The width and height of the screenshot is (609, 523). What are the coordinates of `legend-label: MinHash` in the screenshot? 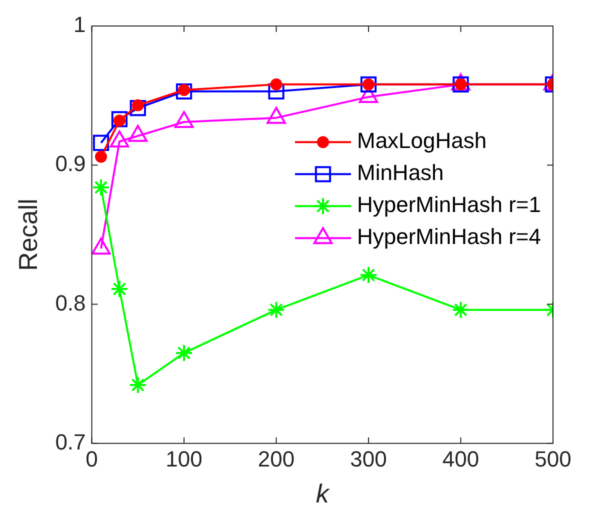 It's located at (400, 173).